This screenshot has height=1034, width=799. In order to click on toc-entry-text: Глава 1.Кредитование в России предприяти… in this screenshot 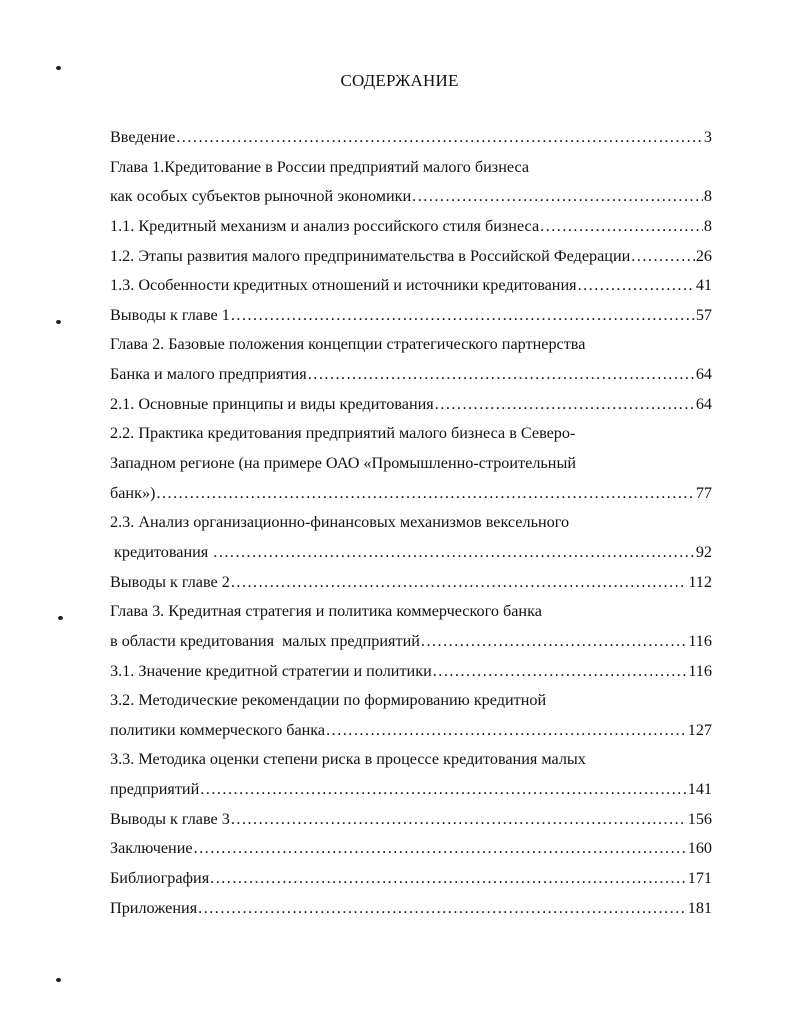, I will do `click(320, 166)`.